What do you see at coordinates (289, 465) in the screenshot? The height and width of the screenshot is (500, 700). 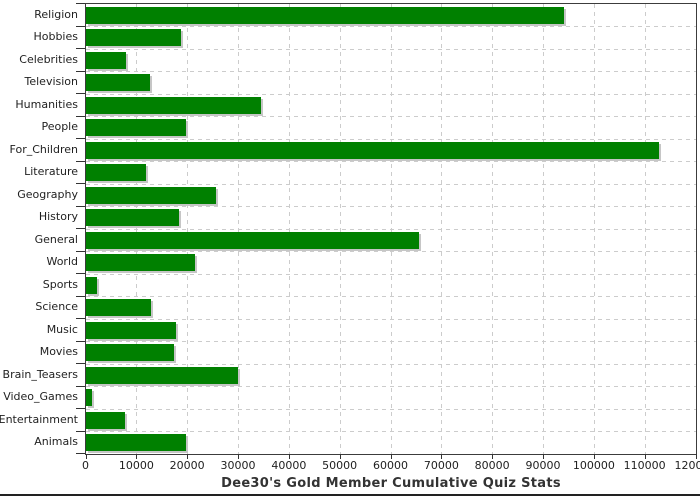 I see `x-axis-tick-label: 40000` at bounding box center [289, 465].